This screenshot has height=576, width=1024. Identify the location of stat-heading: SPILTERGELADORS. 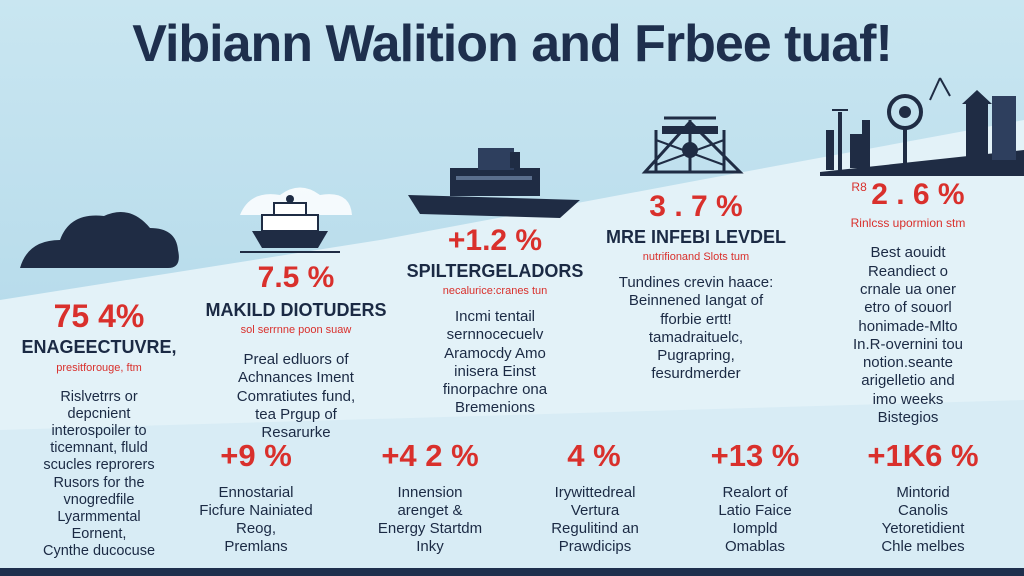
(495, 271).